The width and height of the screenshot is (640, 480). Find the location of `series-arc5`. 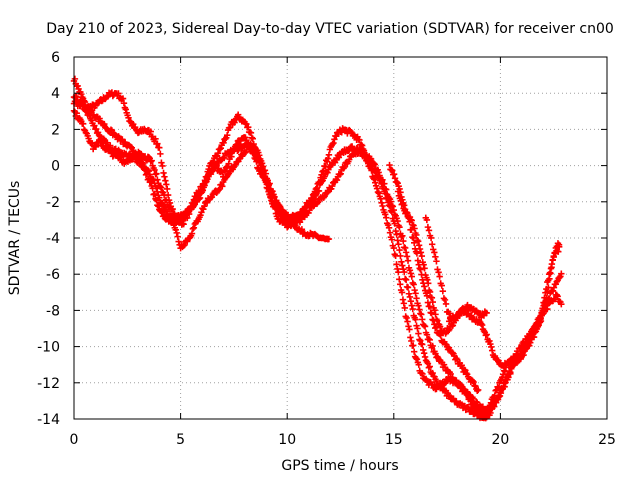

series-arc5 is located at coordinates (478, 278).